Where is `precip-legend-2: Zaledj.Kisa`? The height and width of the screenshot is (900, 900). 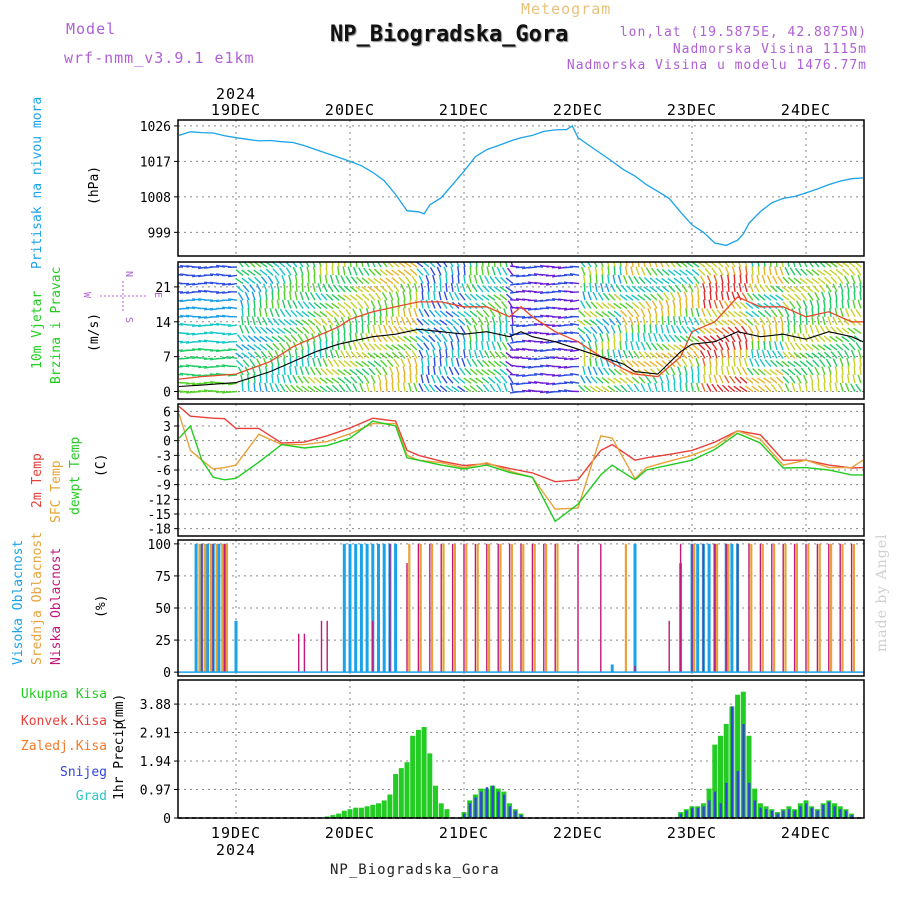
precip-legend-2: Zaledj.Kisa is located at coordinates (64, 746).